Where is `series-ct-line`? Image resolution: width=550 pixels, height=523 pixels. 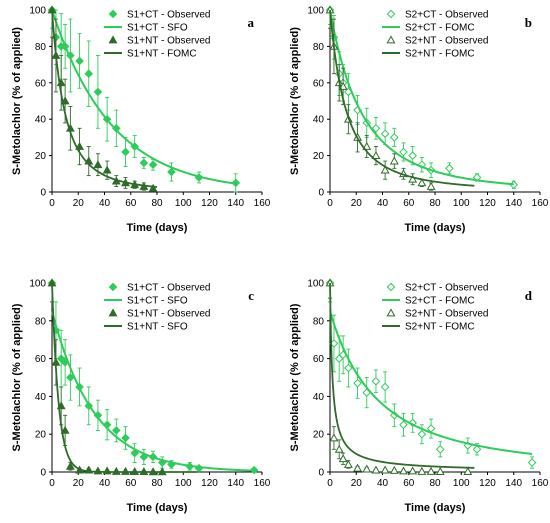
series-ct-line is located at coordinates (431, 383).